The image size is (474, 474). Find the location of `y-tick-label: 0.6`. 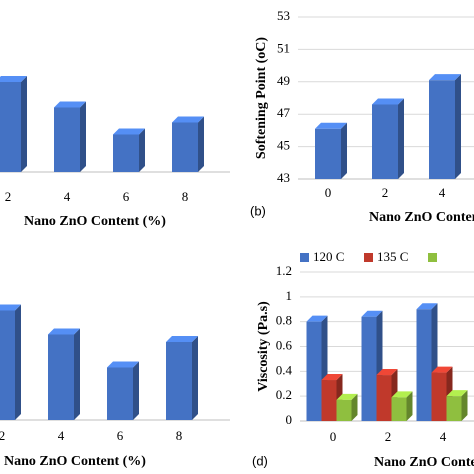

y-tick-label: 0.6 is located at coordinates (284, 344).